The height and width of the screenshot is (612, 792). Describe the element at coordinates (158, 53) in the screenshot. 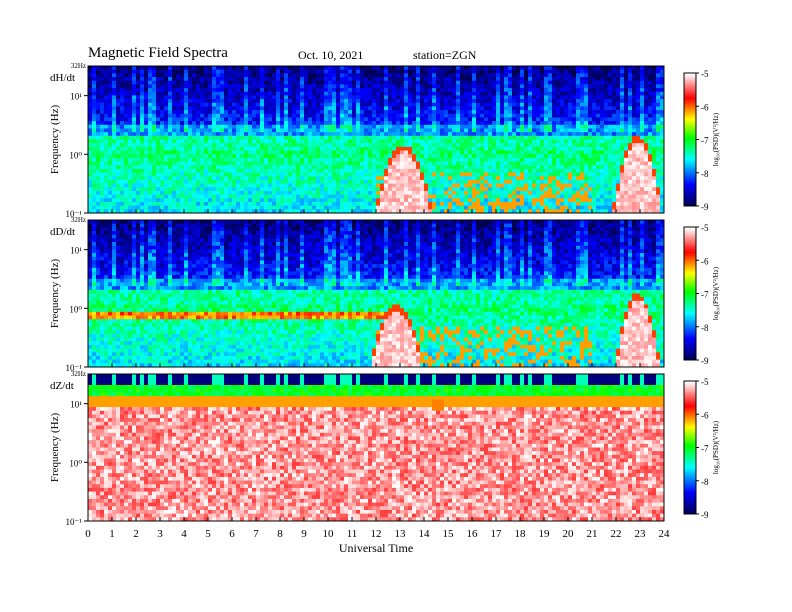

I see `chart-title: Magnetic Field Spectra` at that location.